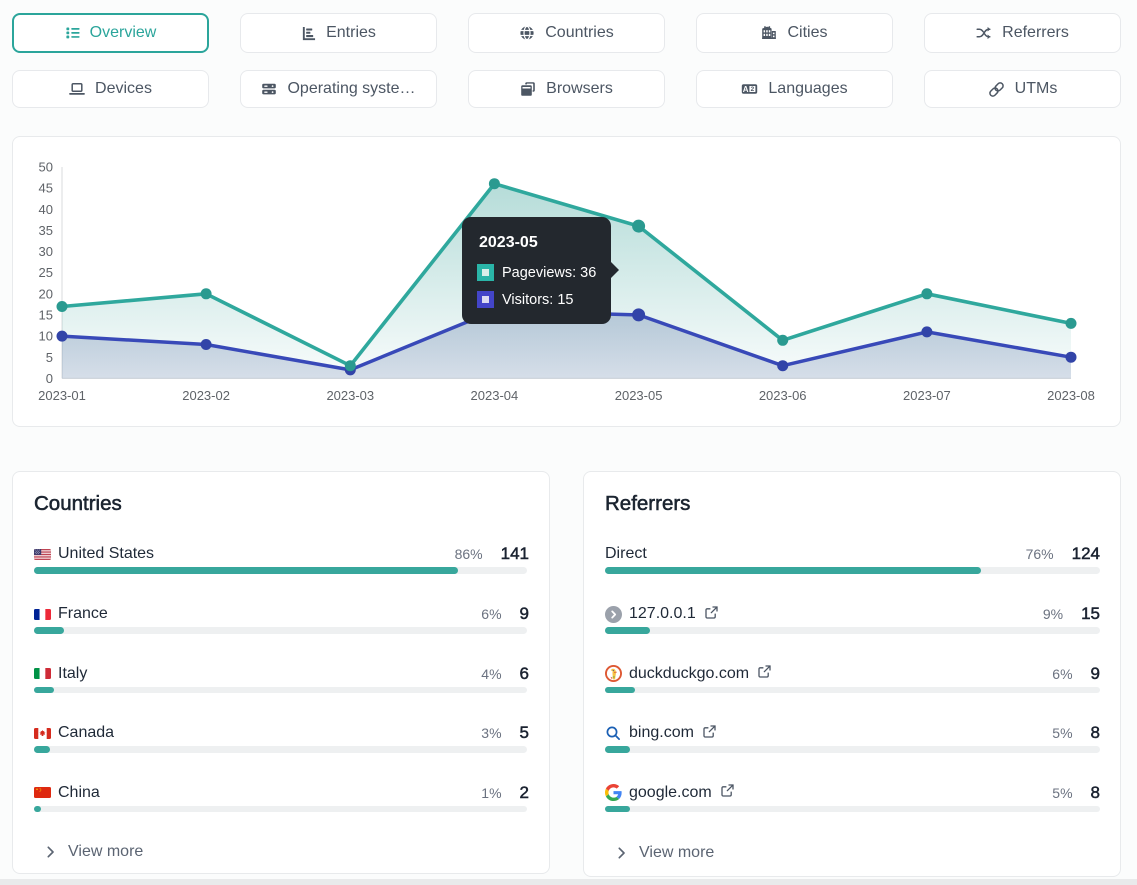 This screenshot has height=885, width=1137. I want to click on svg-text: 2023-03, so click(350, 395).